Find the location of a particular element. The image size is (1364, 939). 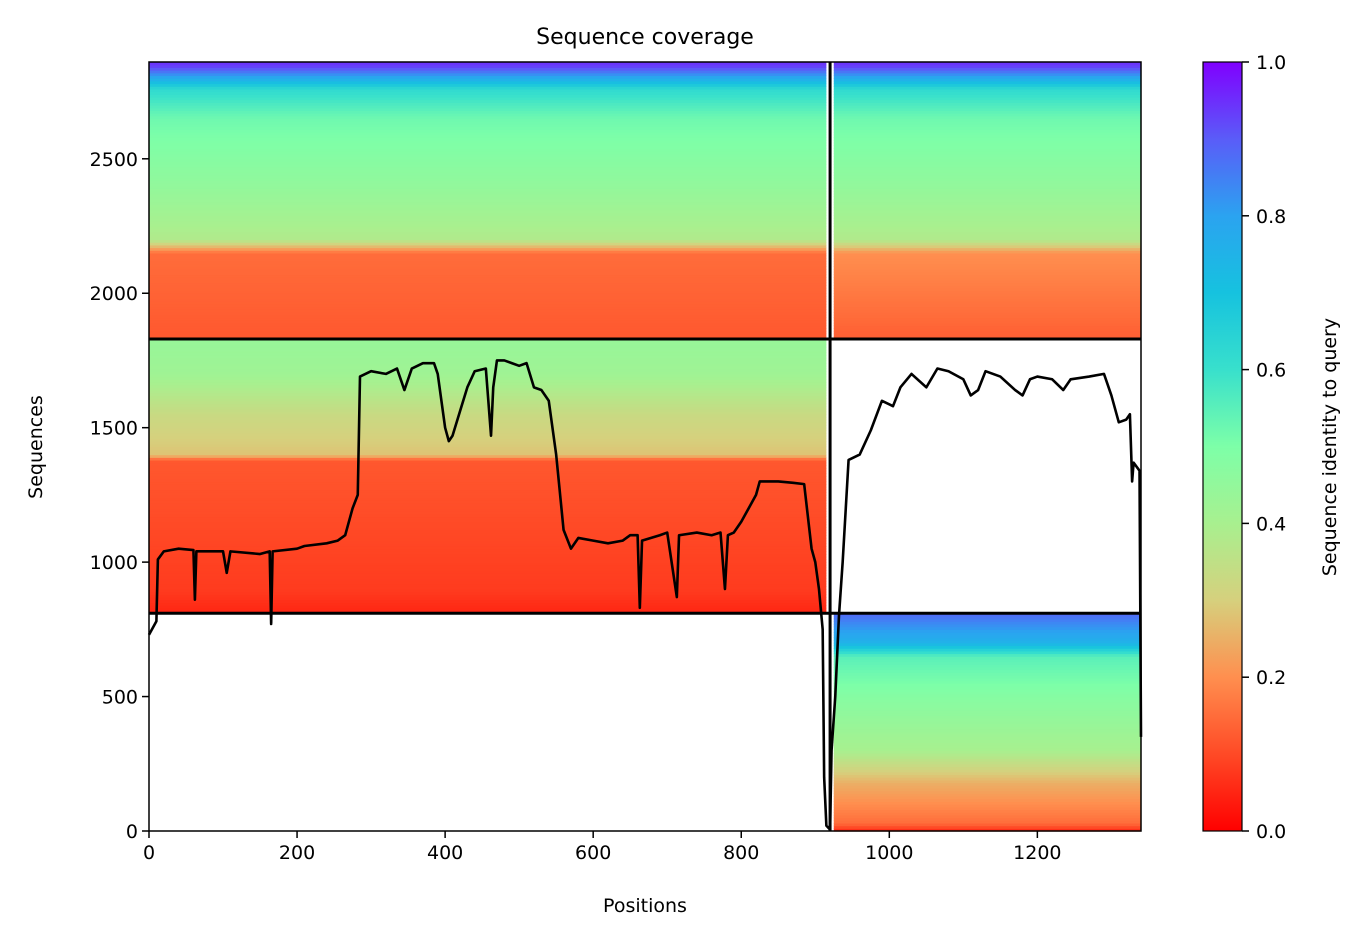

heatmap-block-bottom-right is located at coordinates (987, 722).